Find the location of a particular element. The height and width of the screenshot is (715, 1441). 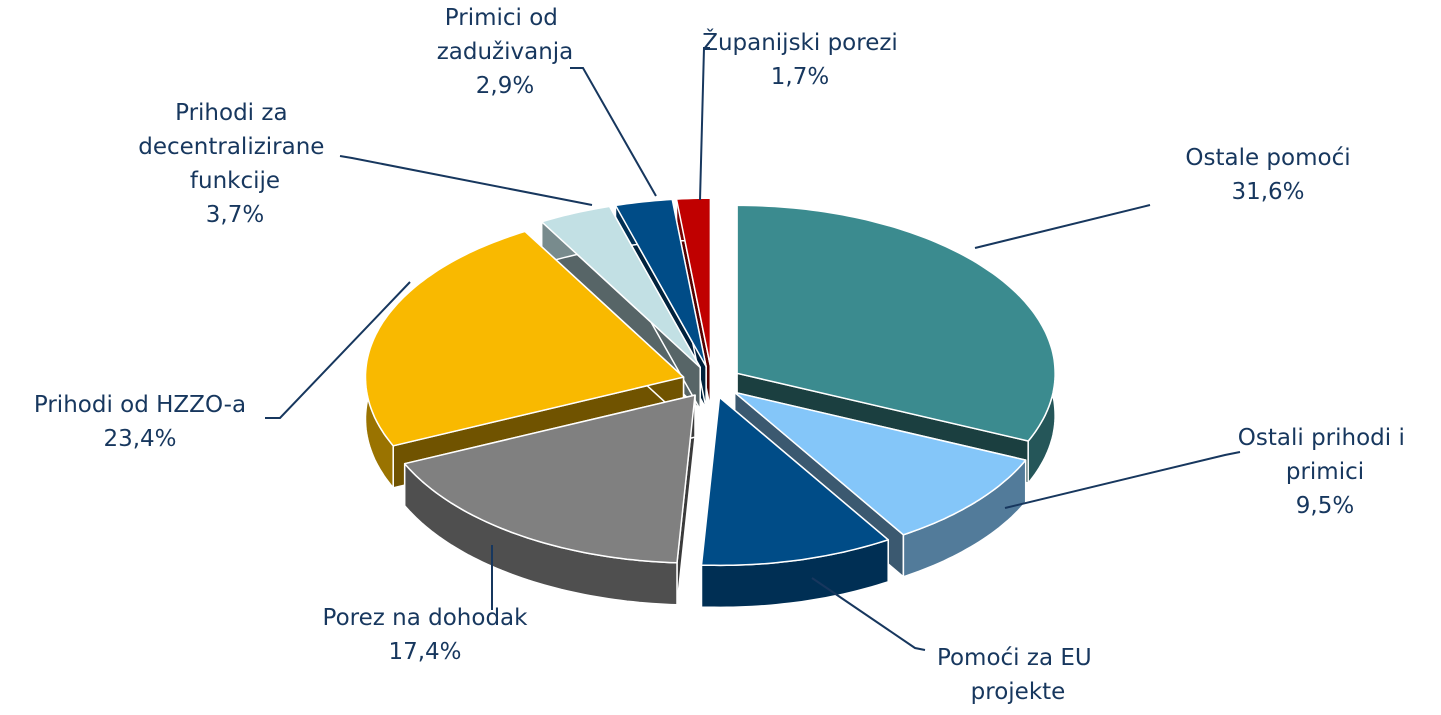

slice-label: Prihodi za decentralizirane funkcije is located at coordinates (235, 147).